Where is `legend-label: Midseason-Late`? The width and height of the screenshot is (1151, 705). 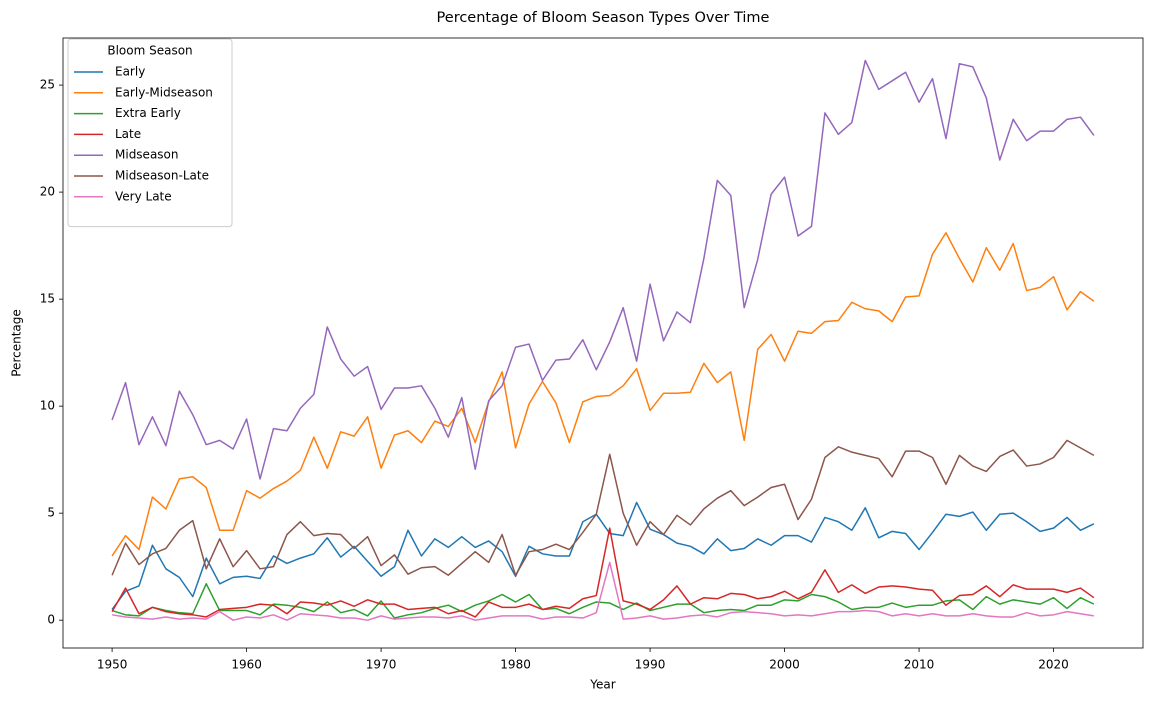
legend-label: Midseason-Late is located at coordinates (162, 176).